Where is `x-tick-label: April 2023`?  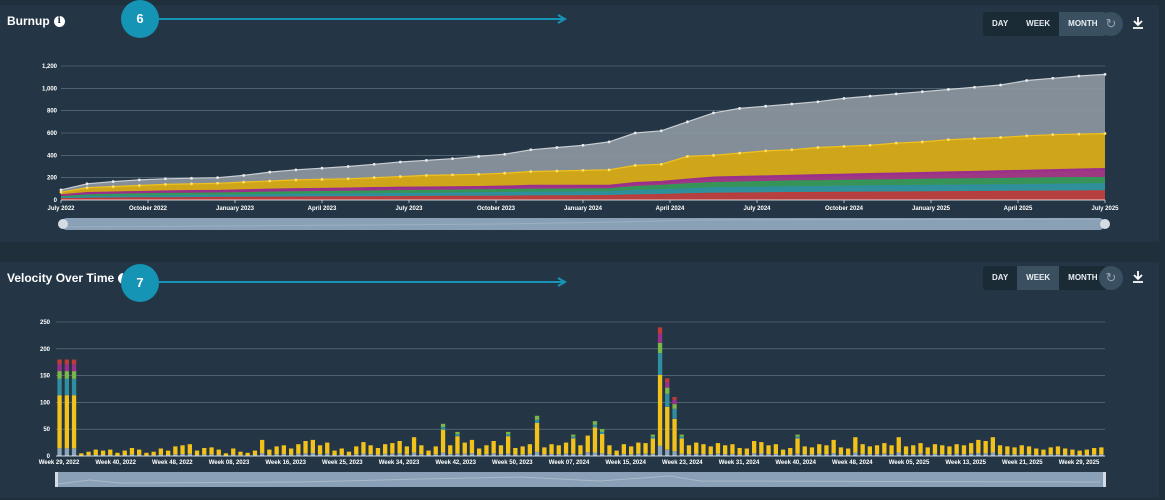
x-tick-label: April 2023 is located at coordinates (322, 209).